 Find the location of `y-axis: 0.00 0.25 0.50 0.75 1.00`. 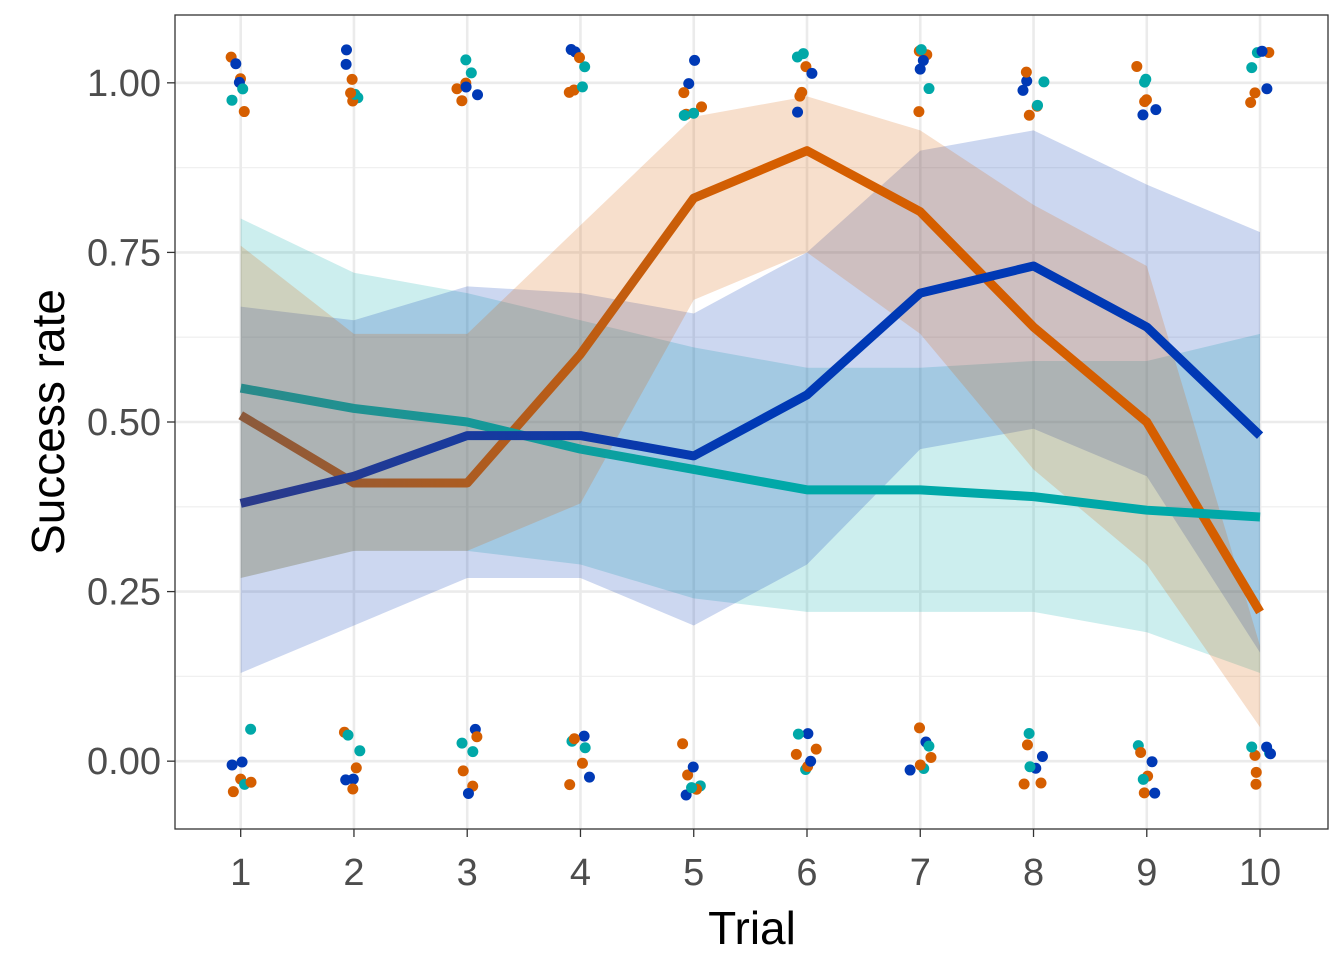

y-axis: 0.00 0.25 0.50 0.75 1.00 is located at coordinates (131, 423).